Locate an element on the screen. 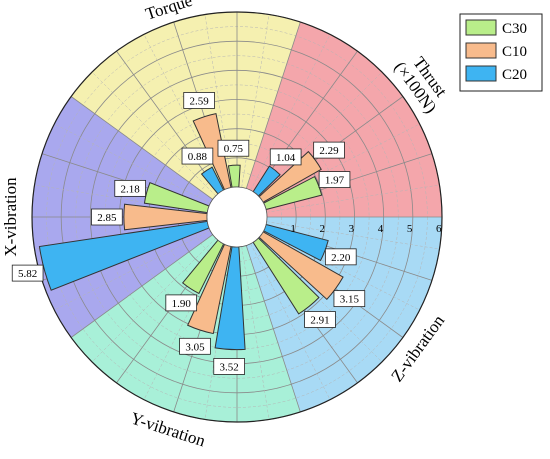 The image size is (550, 459). data-label: 2.85 is located at coordinates (107, 217).